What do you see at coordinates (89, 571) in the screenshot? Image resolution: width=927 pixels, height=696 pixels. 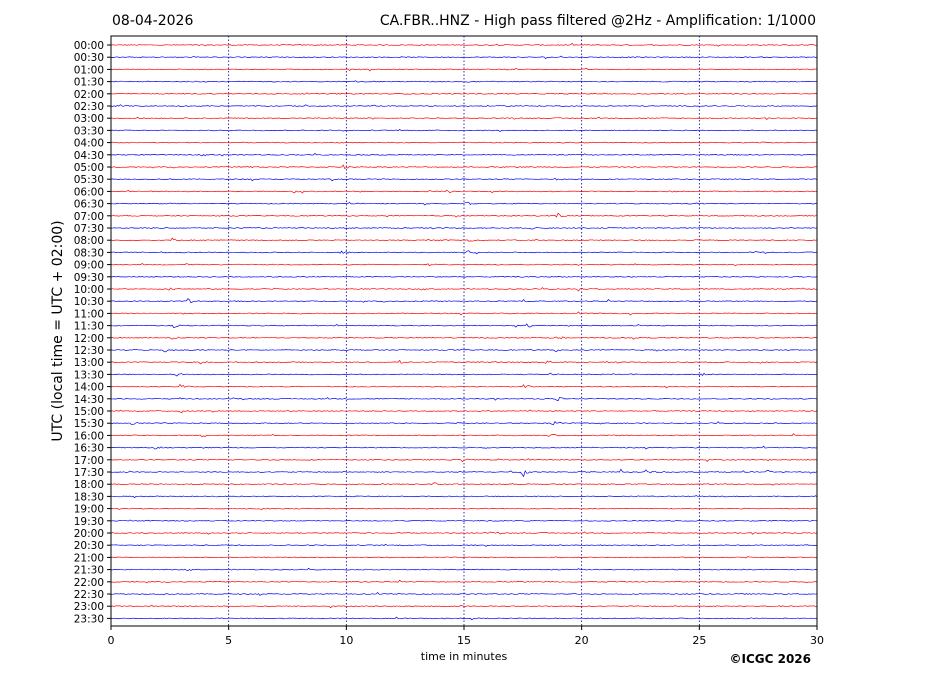 I see `row-label: 21:30` at bounding box center [89, 571].